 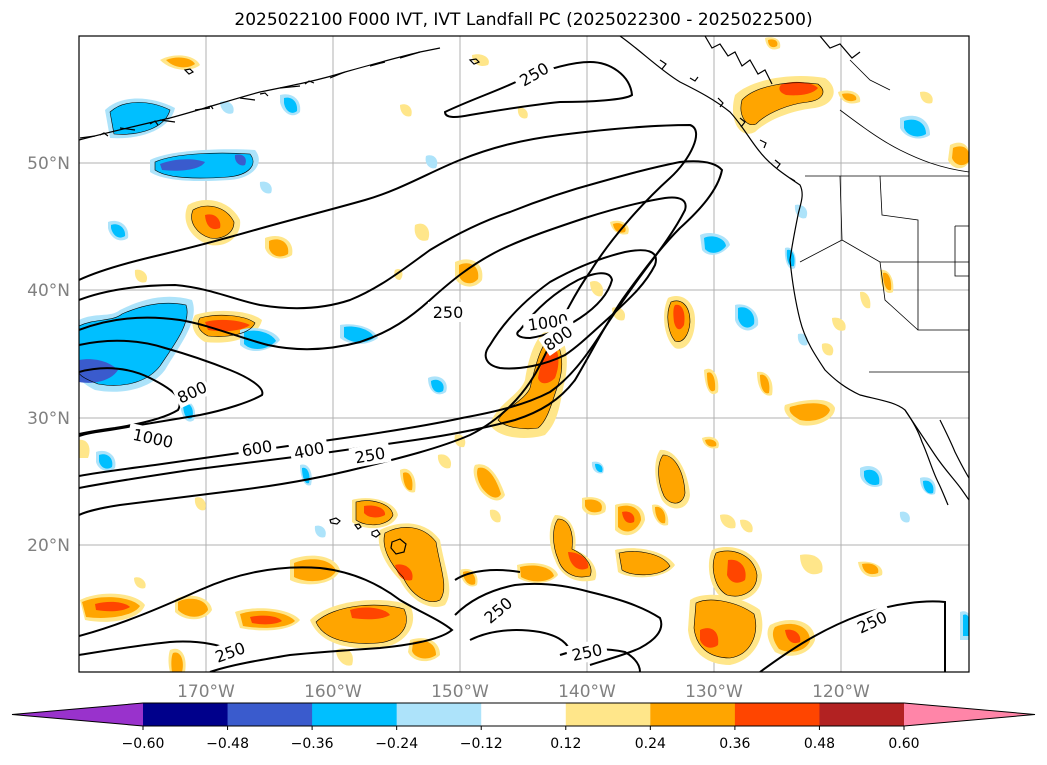 I want to click on contour-label-c600: 600, so click(x=257, y=448).